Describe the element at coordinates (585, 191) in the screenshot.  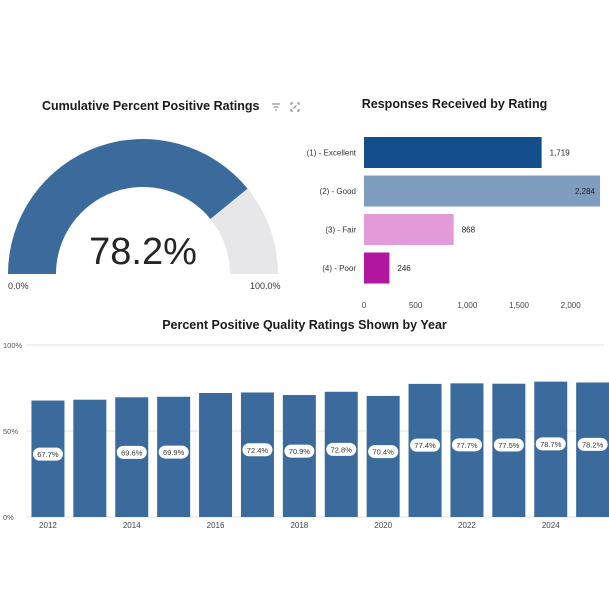
I see `rating-value-label: 2,284` at that location.